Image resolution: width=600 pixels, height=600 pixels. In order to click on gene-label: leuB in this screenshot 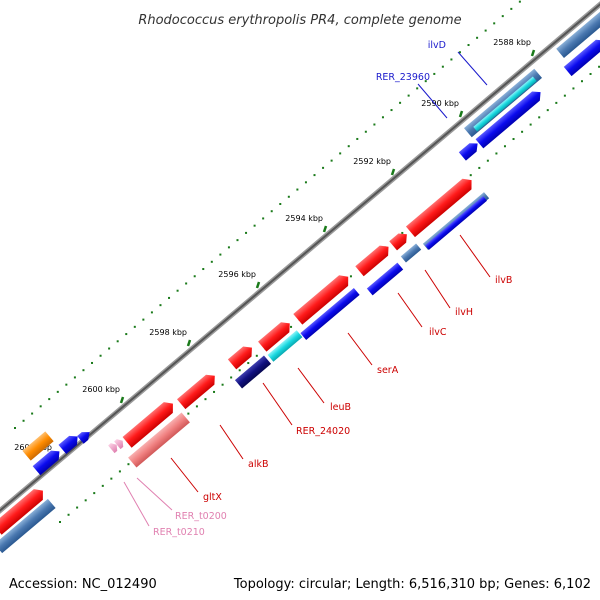, I will do `click(340, 407)`.